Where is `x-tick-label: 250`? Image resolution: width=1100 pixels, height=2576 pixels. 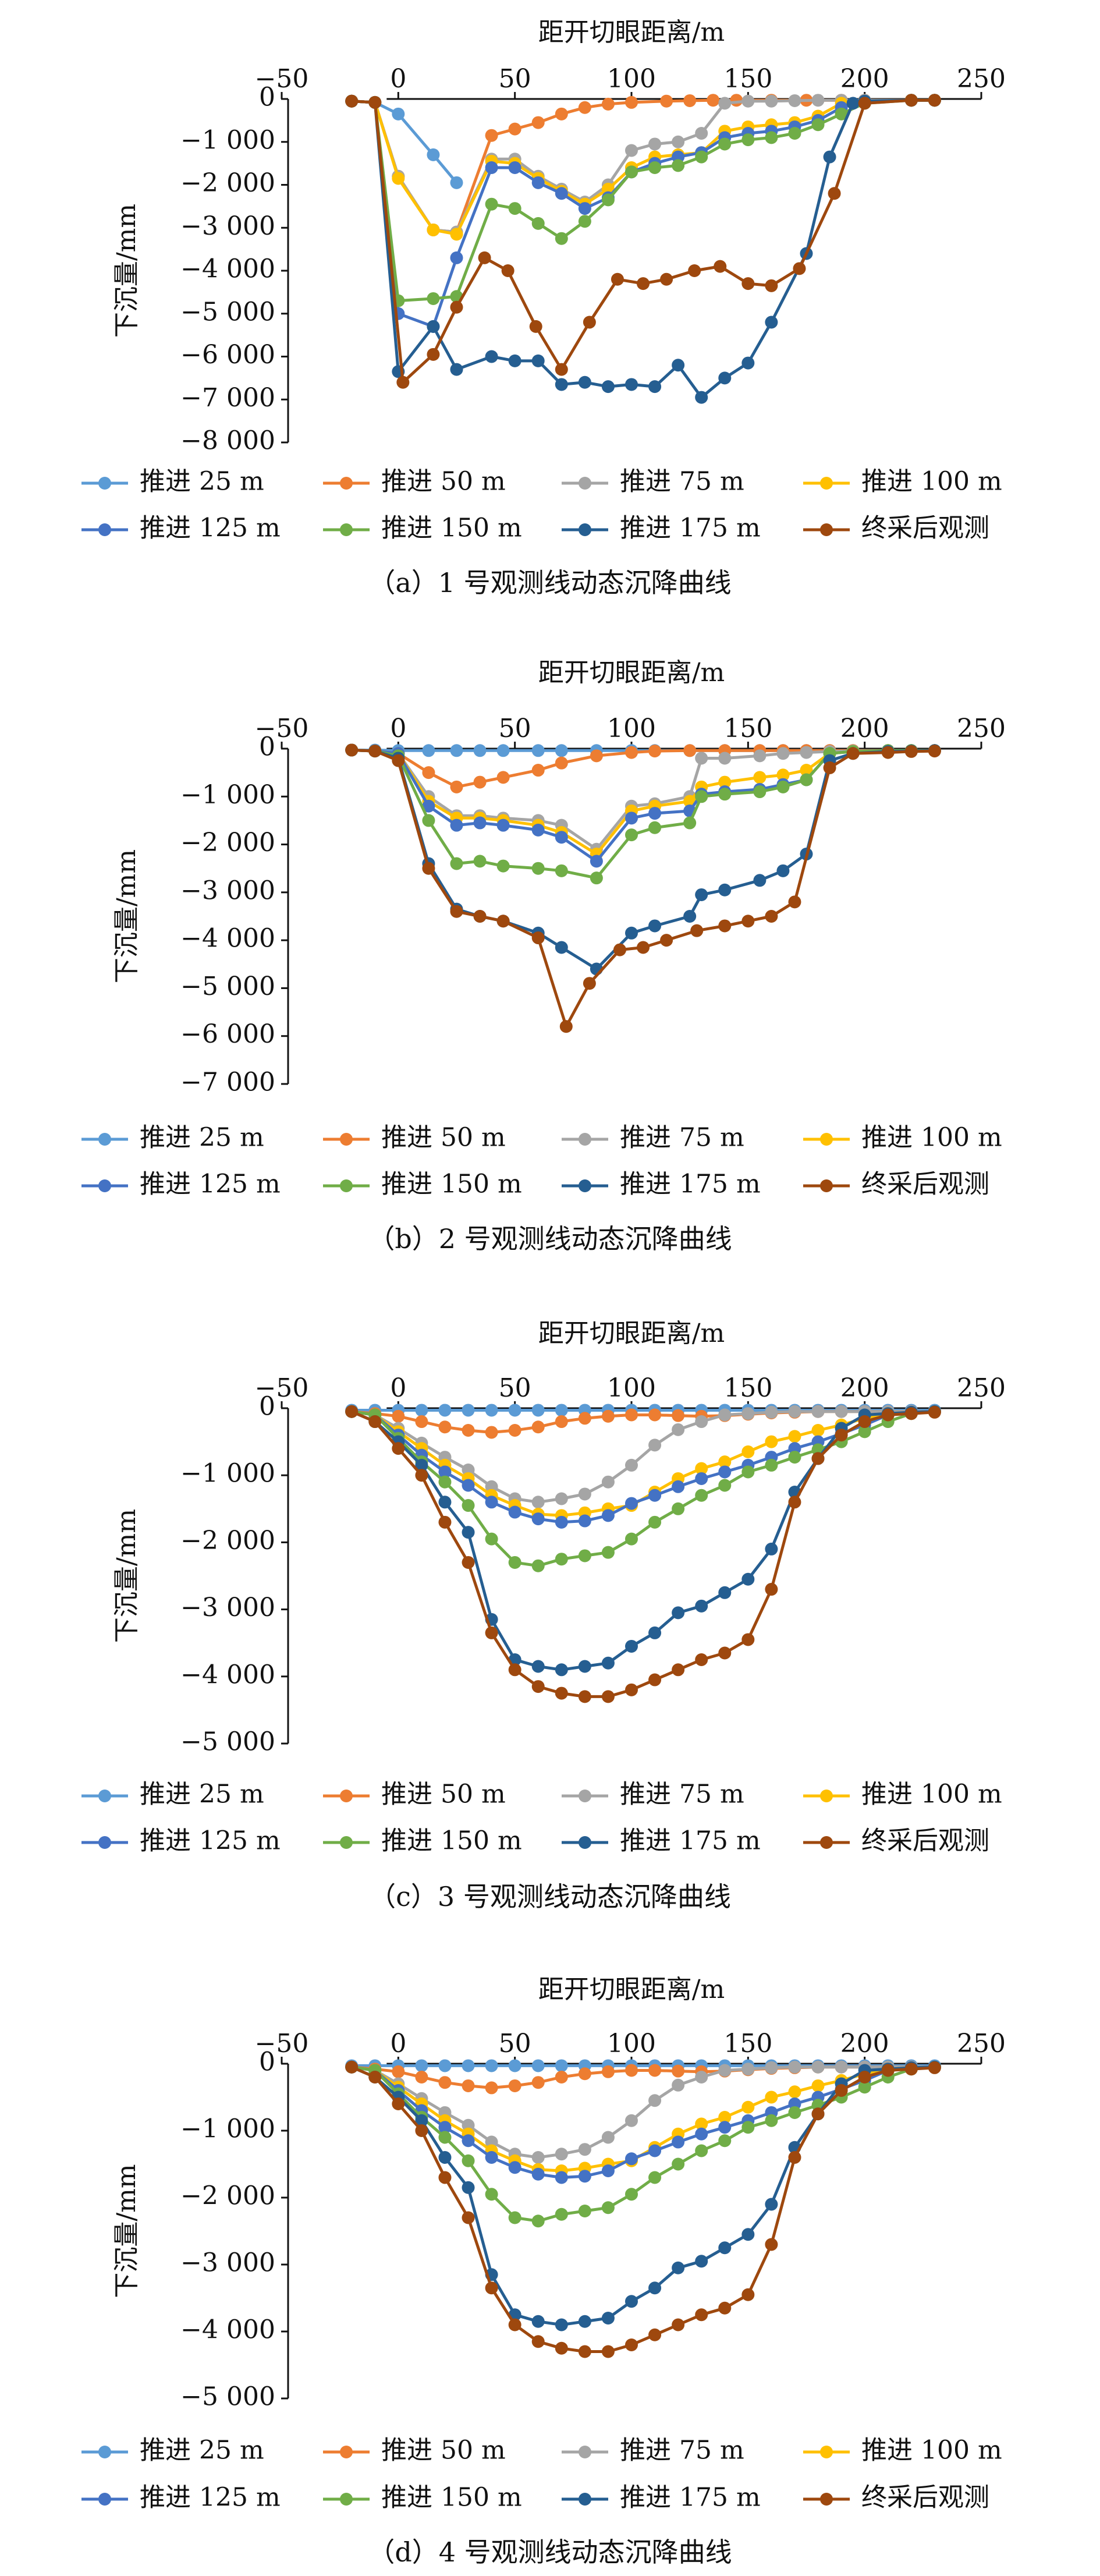 x-tick-label: 250 is located at coordinates (981, 2043).